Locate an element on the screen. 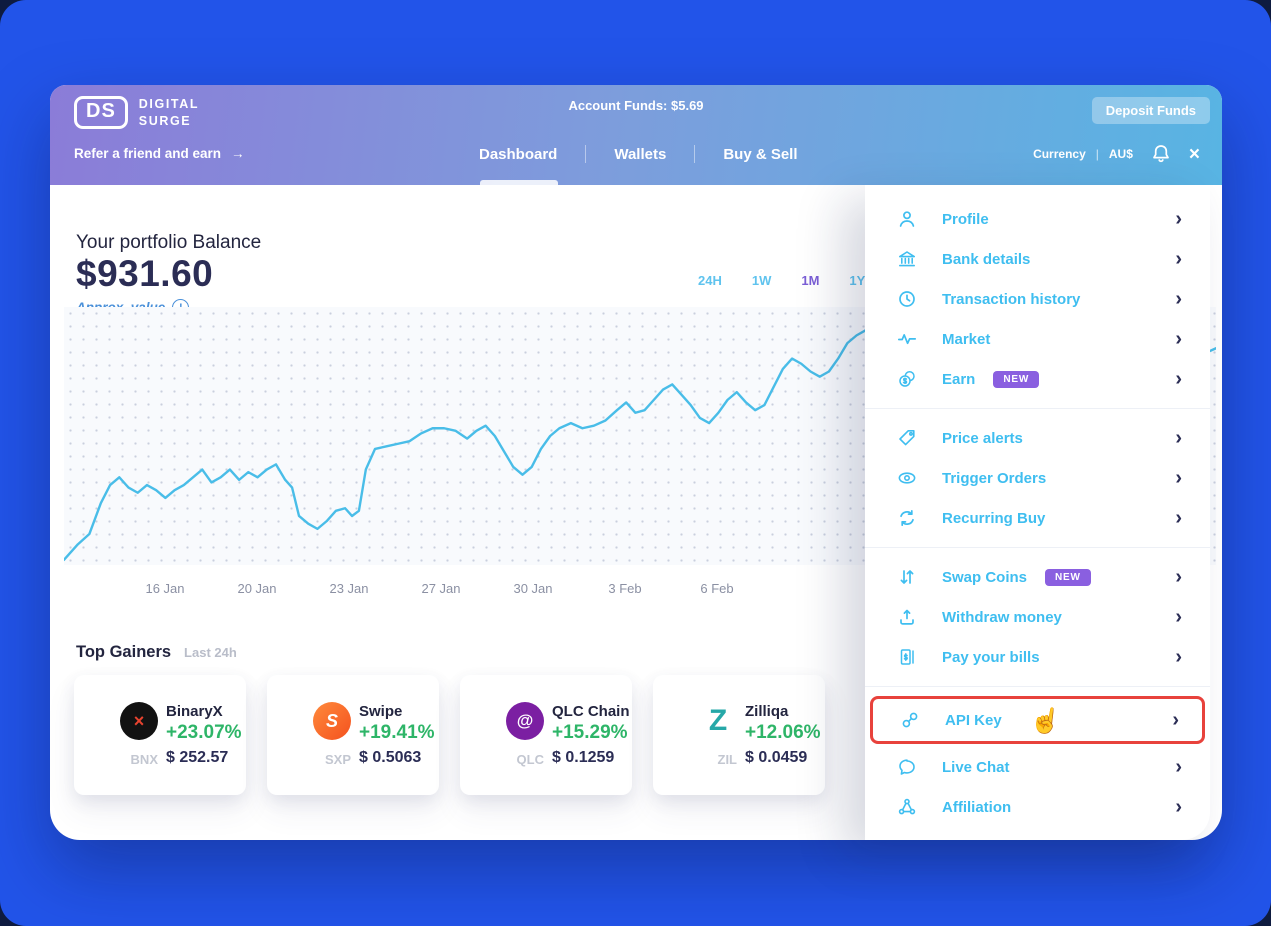  portfolio-balance-value: $931.60 is located at coordinates (145, 273).